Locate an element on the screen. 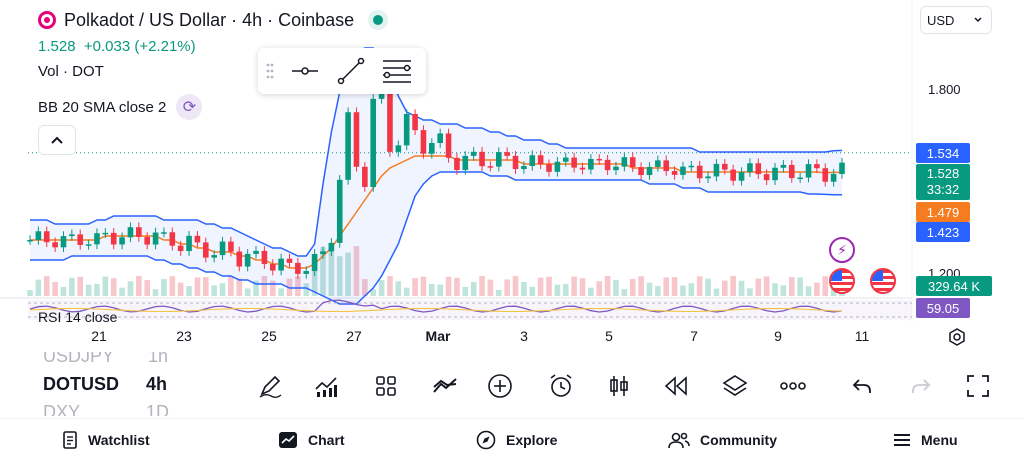  horizontal-line-tool-icon is located at coordinates (305, 71).